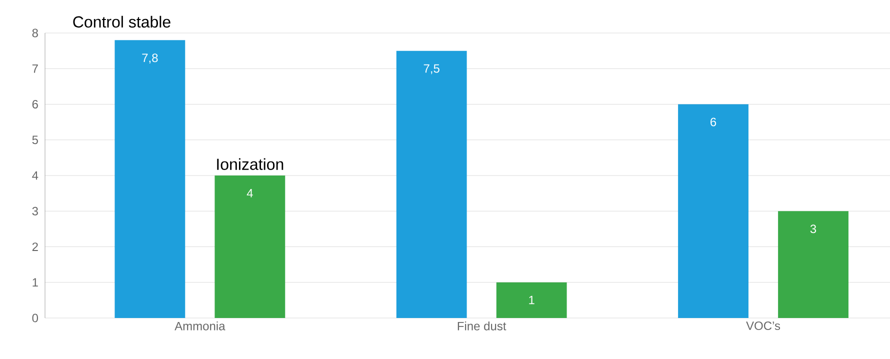  Describe the element at coordinates (35, 140) in the screenshot. I see `y-tick-label: 5` at that location.